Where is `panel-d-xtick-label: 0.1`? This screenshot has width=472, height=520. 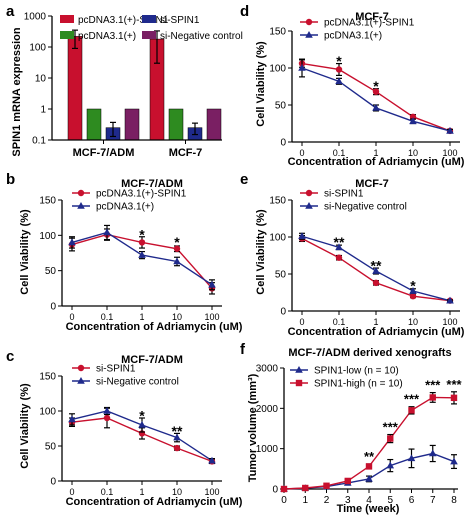 panel-d-xtick-label: 0.1 is located at coordinates (339, 153).